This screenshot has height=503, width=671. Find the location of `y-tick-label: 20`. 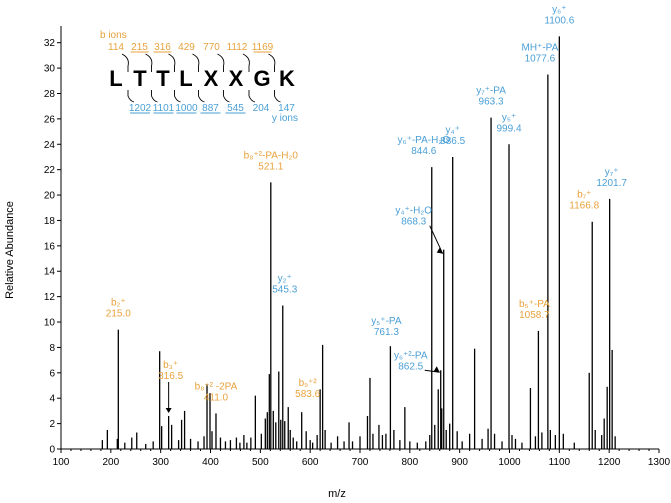

y-tick-label: 20 is located at coordinates (50, 196).